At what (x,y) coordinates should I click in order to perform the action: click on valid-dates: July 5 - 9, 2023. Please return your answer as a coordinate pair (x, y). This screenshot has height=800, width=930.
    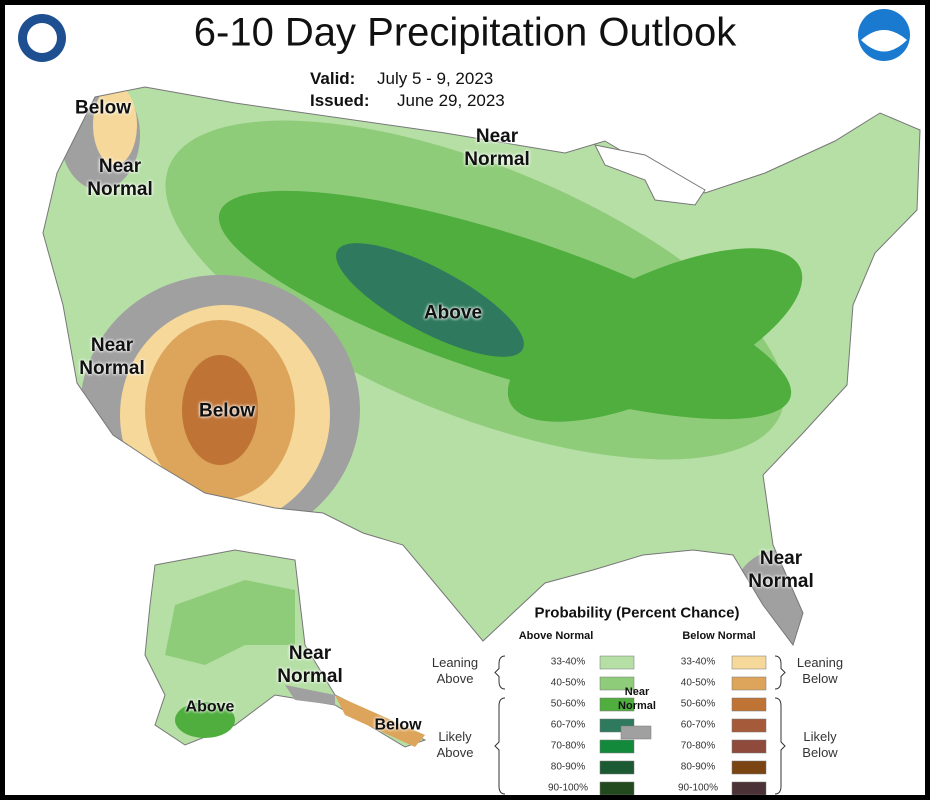
    Looking at the image, I should click on (435, 78).